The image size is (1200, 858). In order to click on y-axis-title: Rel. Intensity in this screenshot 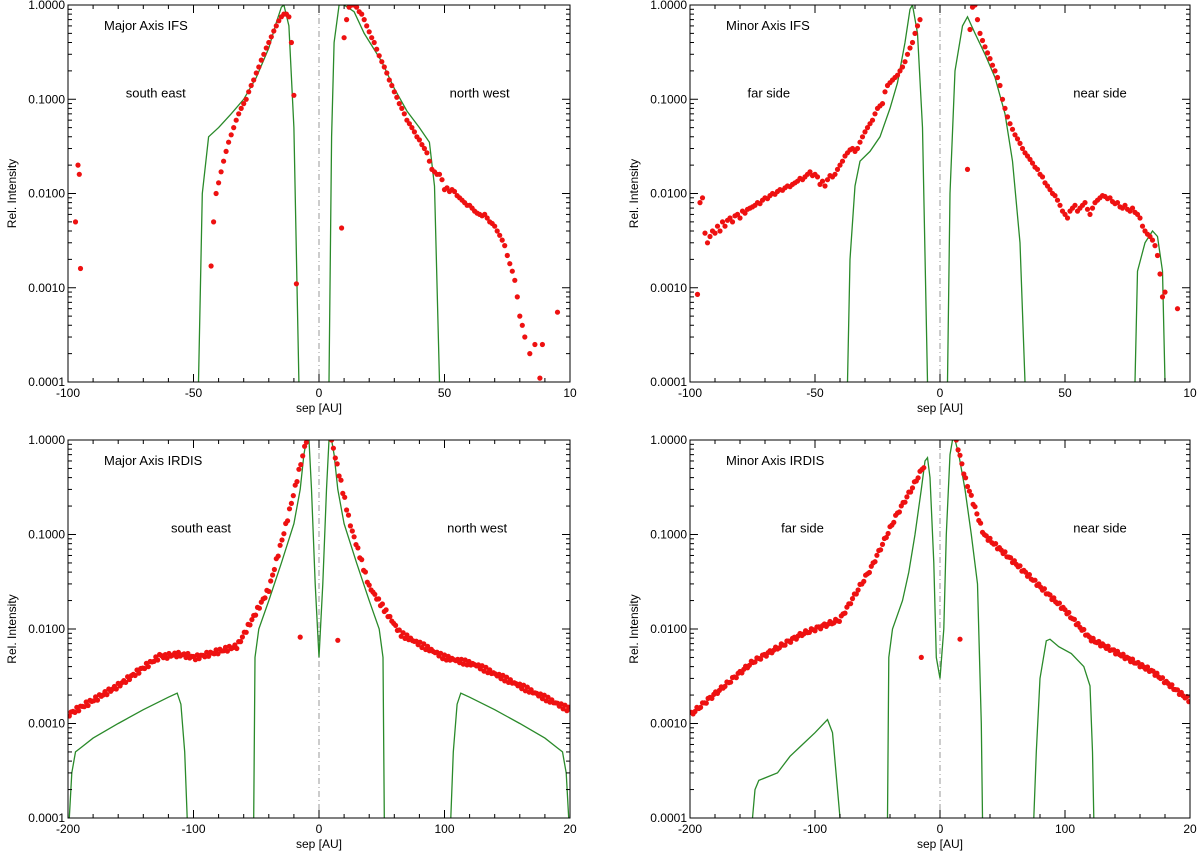, I will do `click(634, 193)`.